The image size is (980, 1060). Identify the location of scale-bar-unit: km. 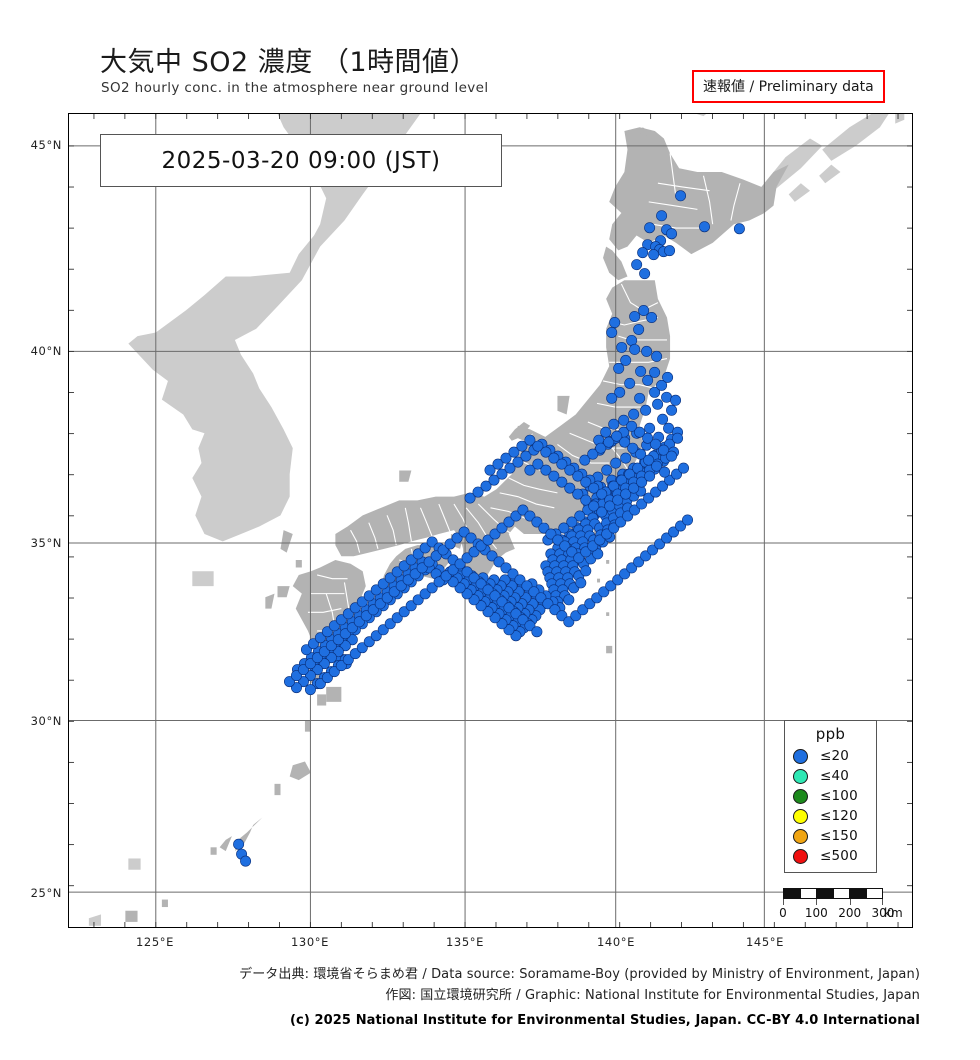
(893, 913).